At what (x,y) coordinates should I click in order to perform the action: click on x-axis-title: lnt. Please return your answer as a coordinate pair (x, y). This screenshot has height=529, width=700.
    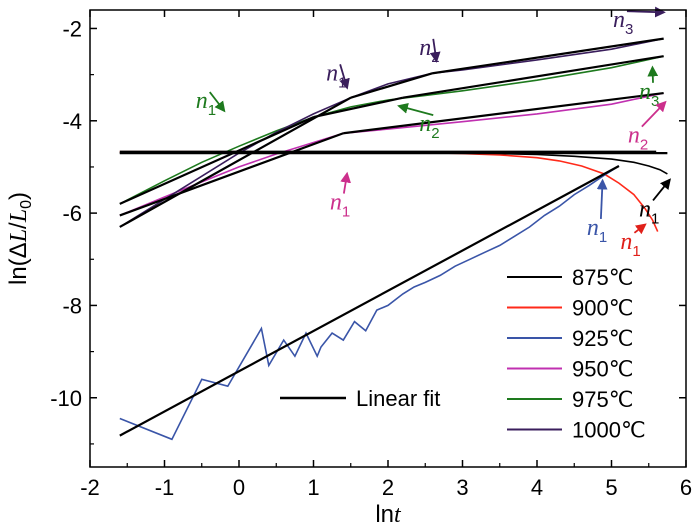
    Looking at the image, I should click on (388, 514).